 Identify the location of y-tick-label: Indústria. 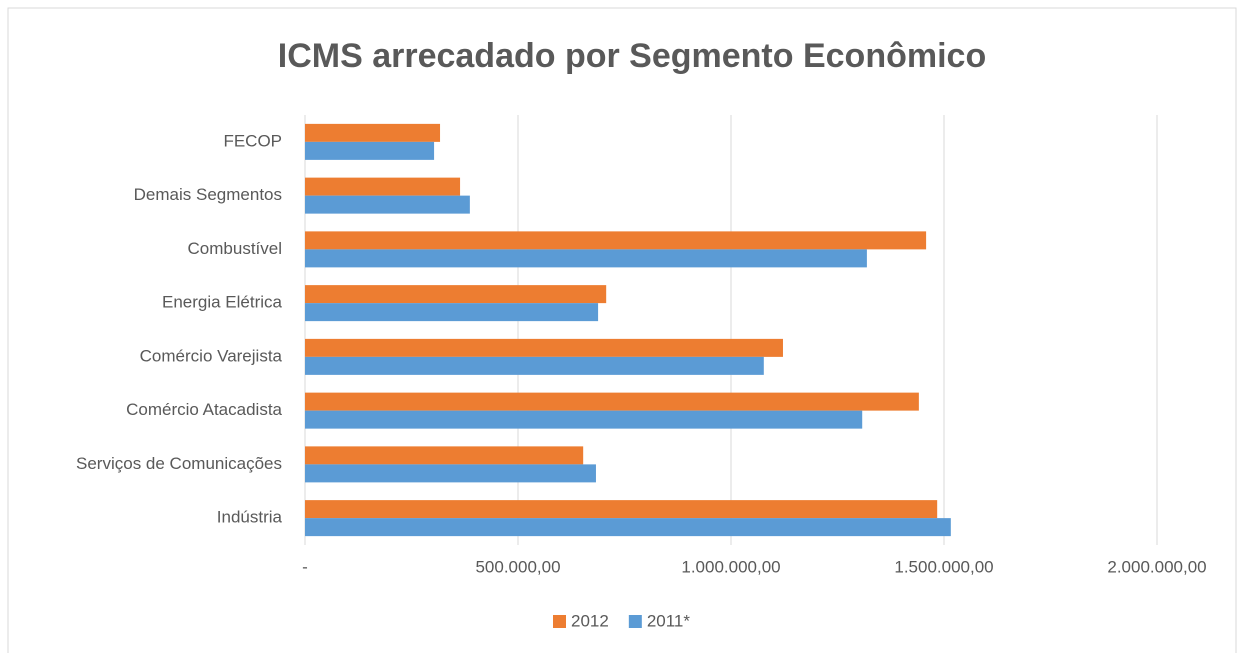
(250, 517).